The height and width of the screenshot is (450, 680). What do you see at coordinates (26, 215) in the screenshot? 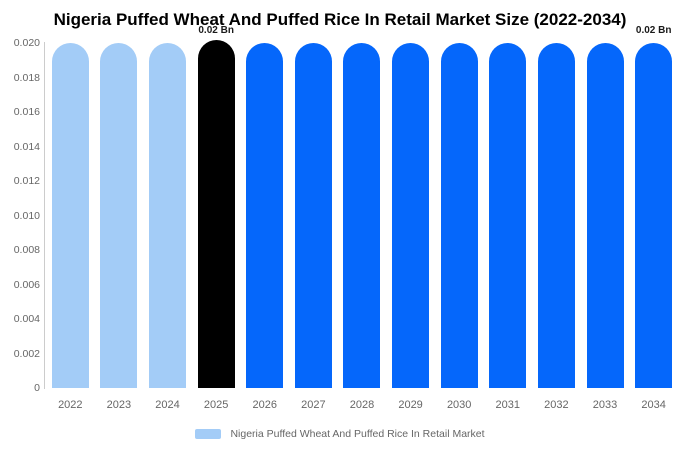
I see `y-tick-label: 0.010` at bounding box center [26, 215].